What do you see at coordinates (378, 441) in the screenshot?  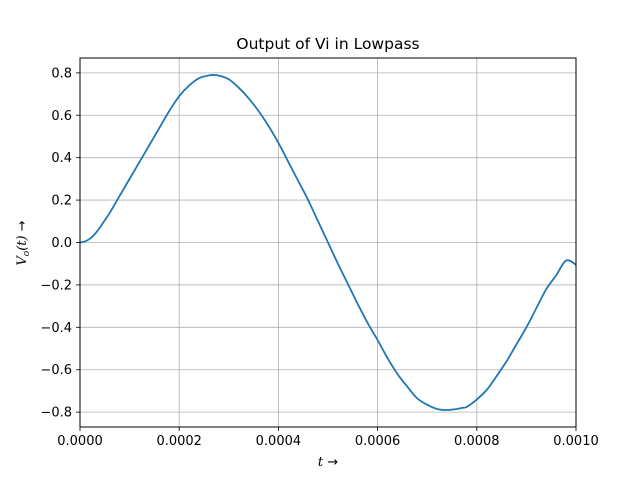 I see `x-tick-label: 0.0006` at bounding box center [378, 441].